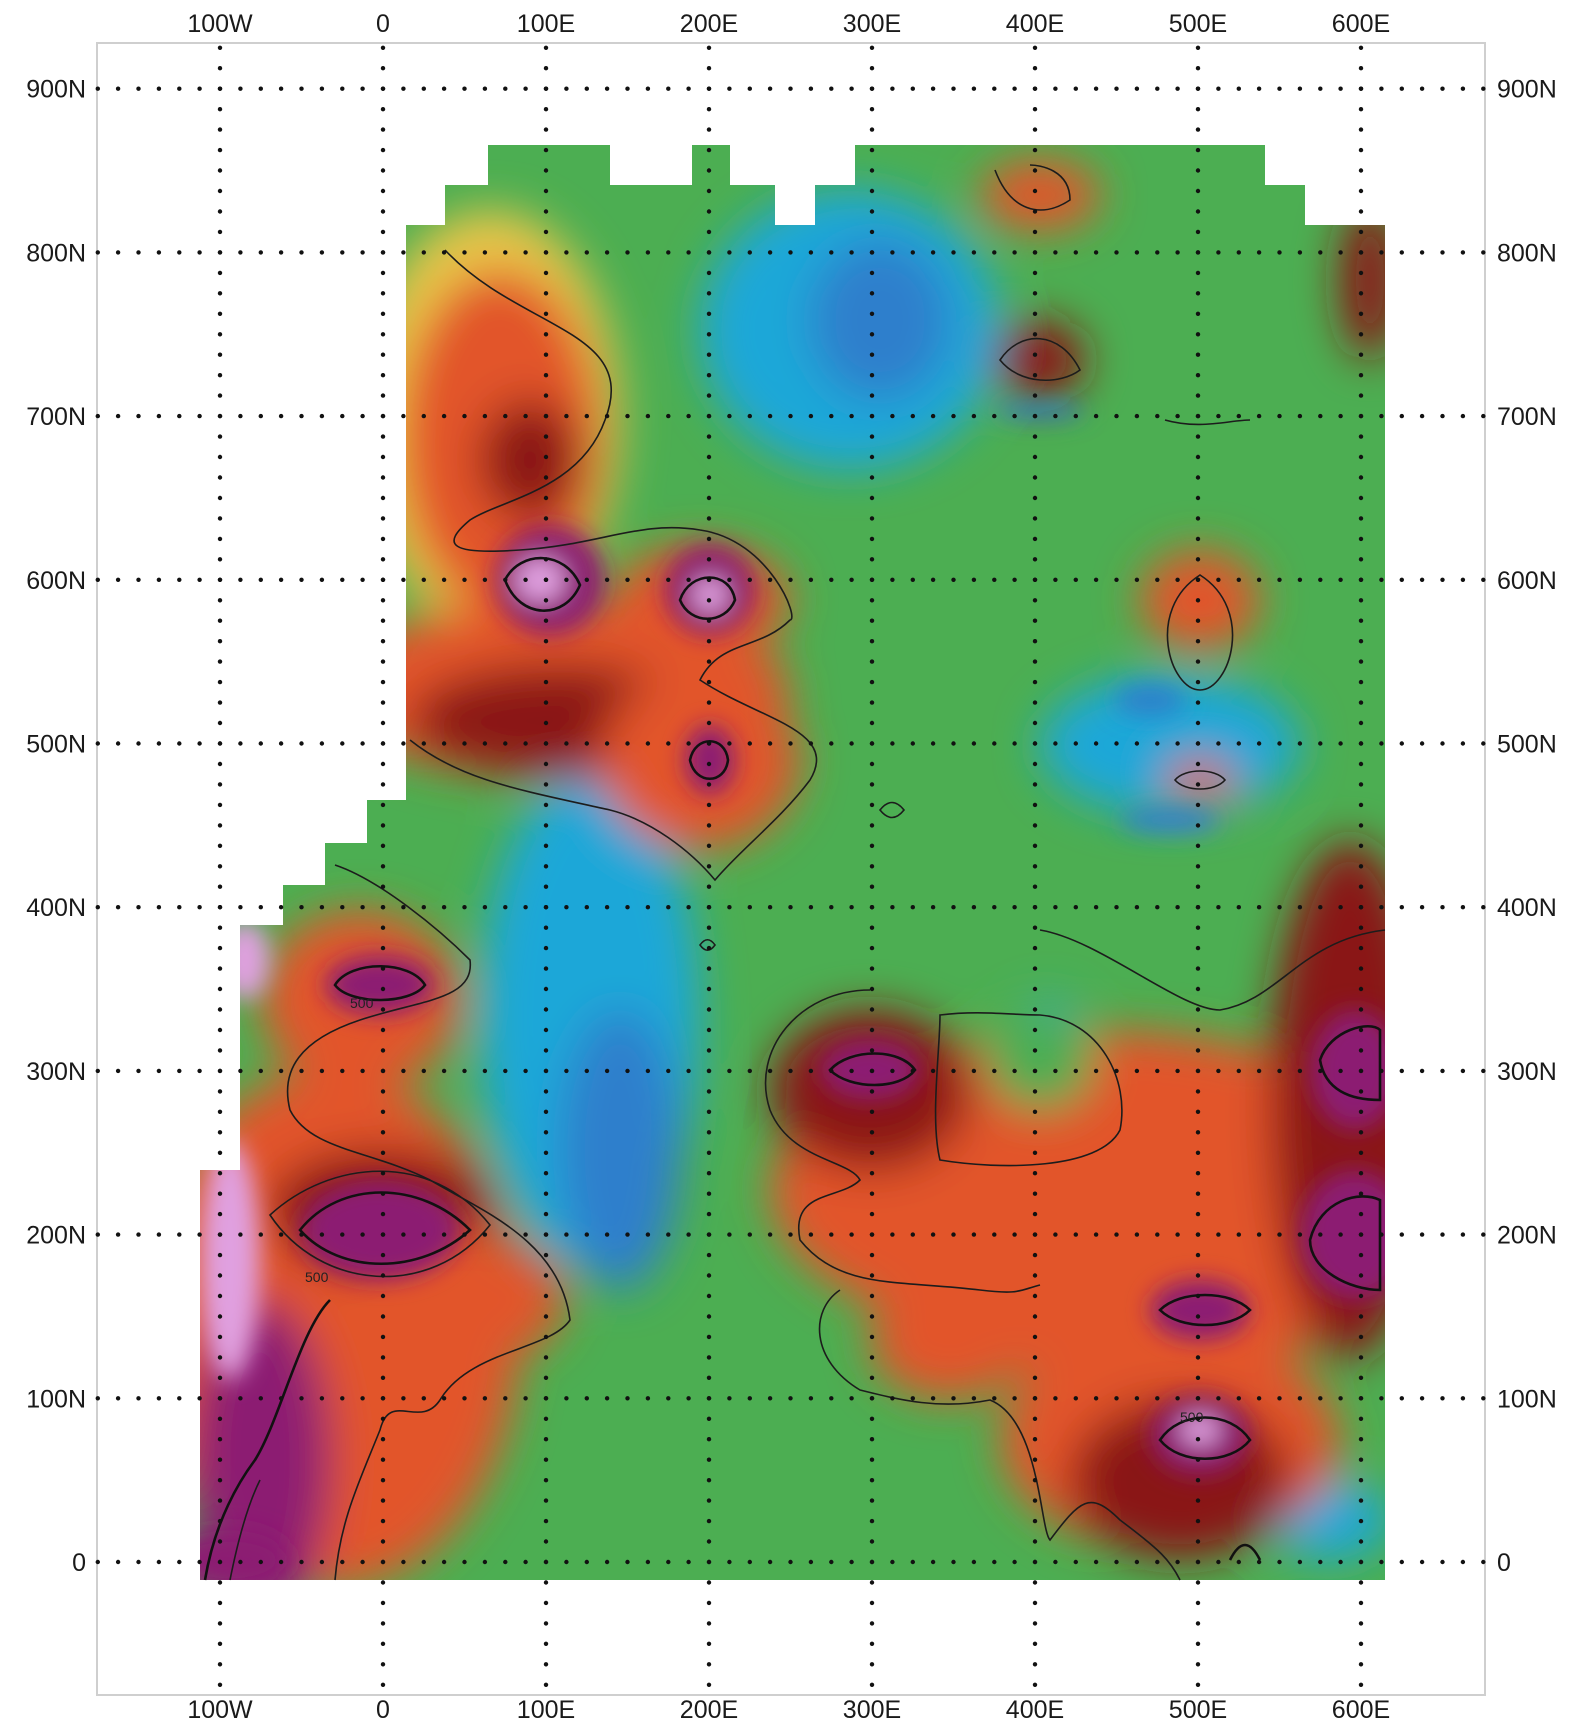 Image resolution: width=1573 pixels, height=1727 pixels. What do you see at coordinates (56, 1072) in the screenshot?
I see `y-tick-left: 300N` at bounding box center [56, 1072].